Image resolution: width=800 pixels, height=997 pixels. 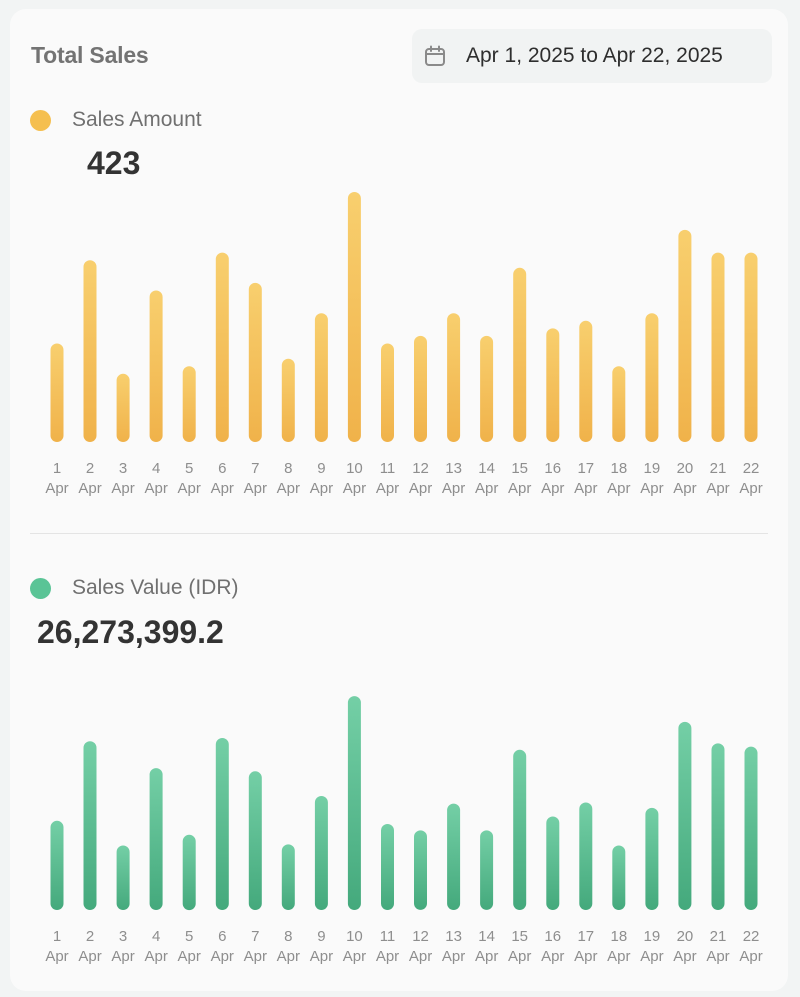 What do you see at coordinates (90, 55) in the screenshot?
I see `card-title: Total Sales` at bounding box center [90, 55].